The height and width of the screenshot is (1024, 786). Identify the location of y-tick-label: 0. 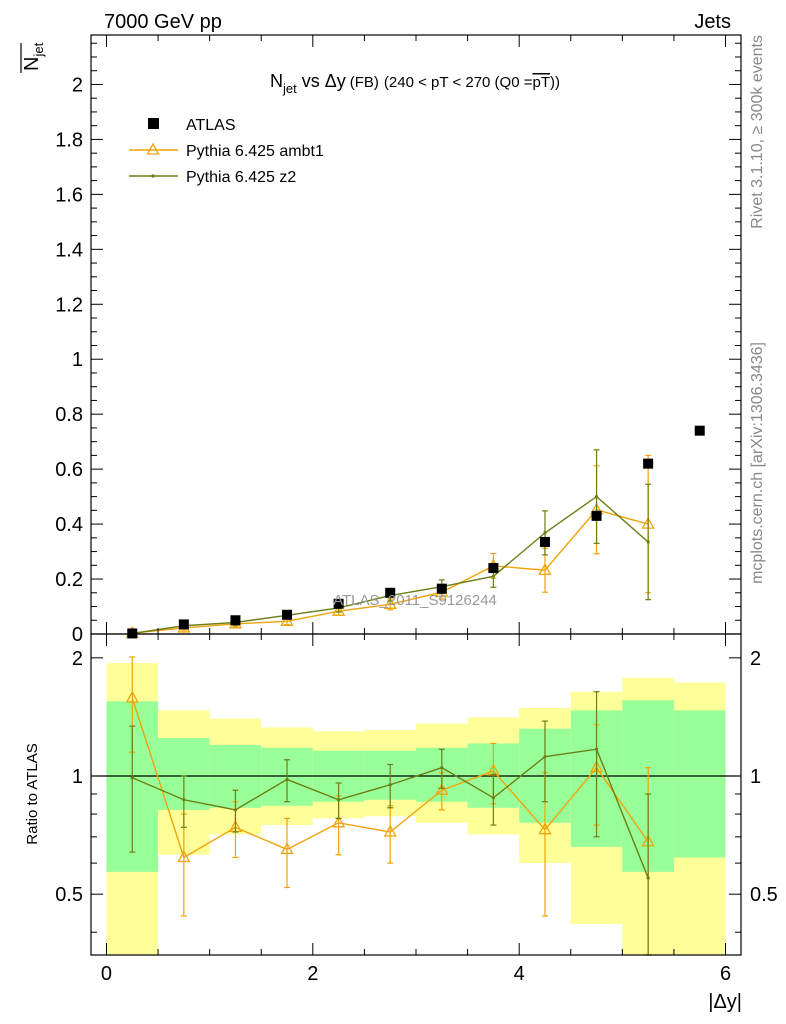
(77, 635).